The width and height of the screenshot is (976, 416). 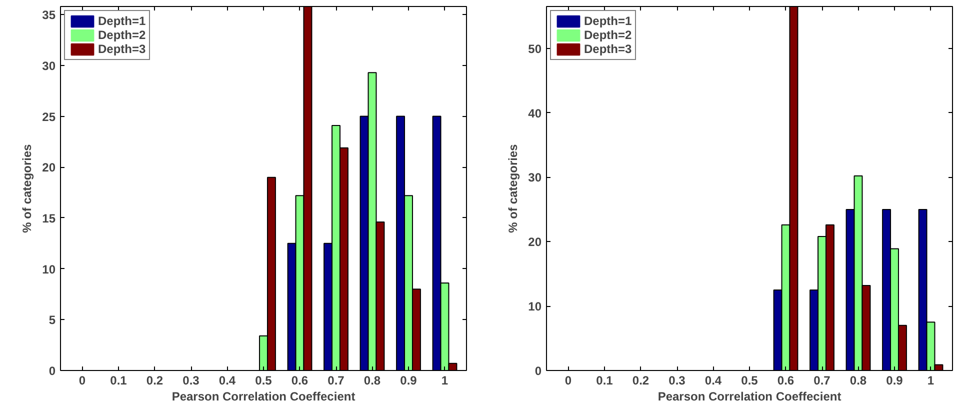 What do you see at coordinates (535, 49) in the screenshot?
I see `y-tick-label: 50` at bounding box center [535, 49].